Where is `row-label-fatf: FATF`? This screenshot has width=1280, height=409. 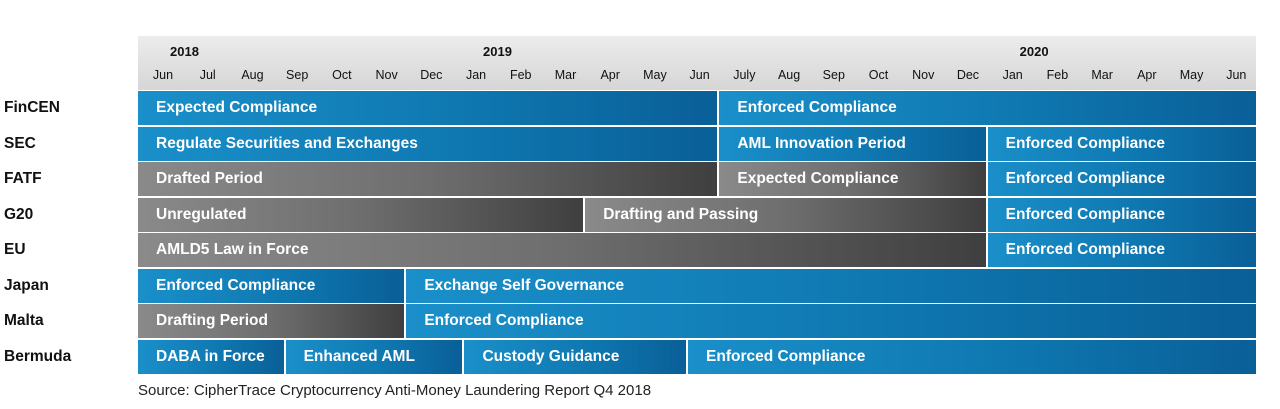 row-label-fatf: FATF is located at coordinates (23, 178).